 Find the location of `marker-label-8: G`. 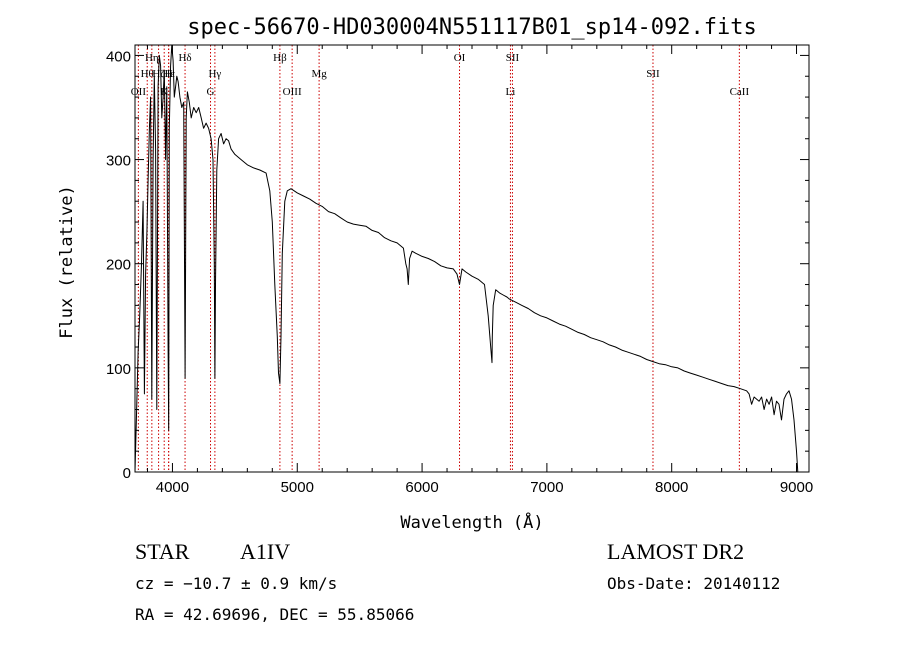

marker-label-8: G is located at coordinates (211, 92).